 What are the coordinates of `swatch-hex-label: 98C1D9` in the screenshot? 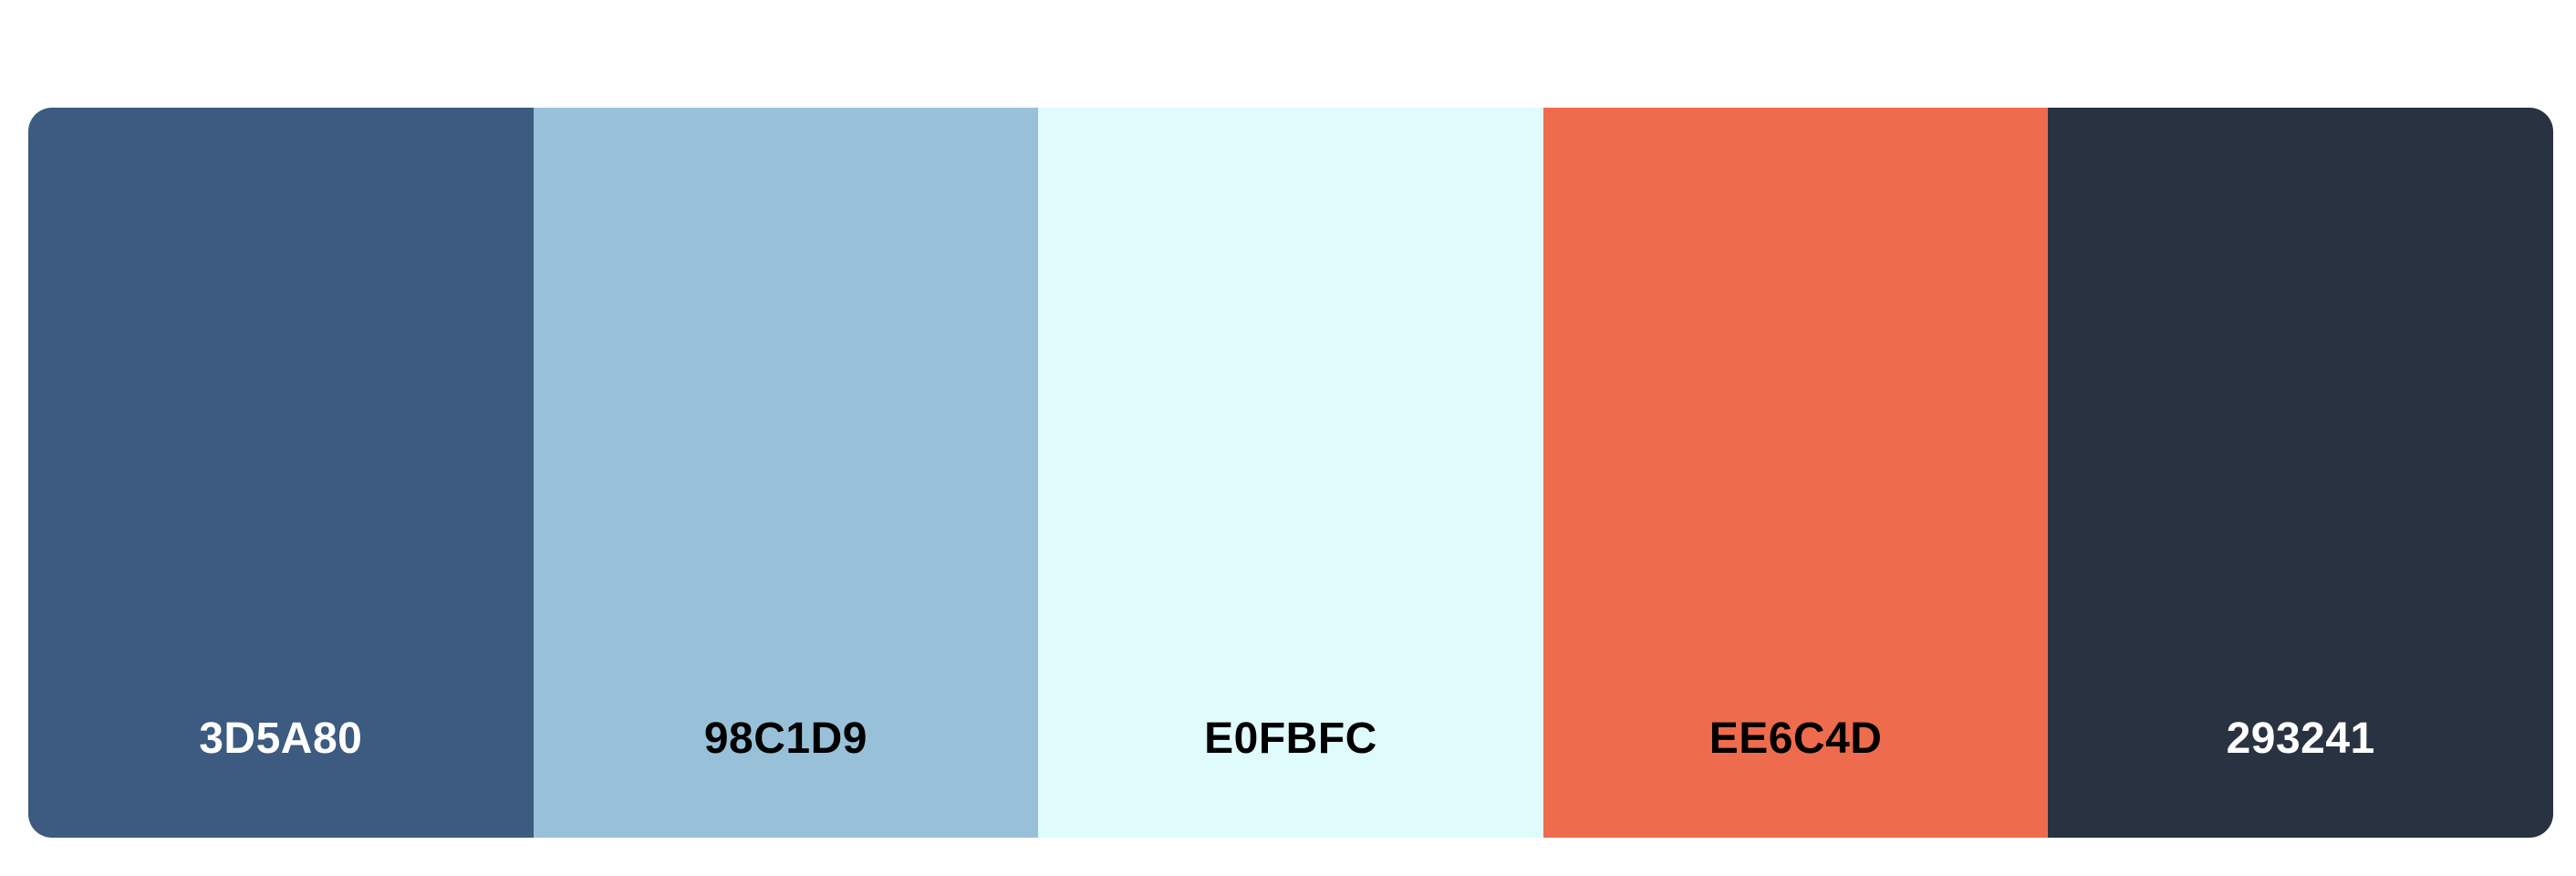 It's located at (785, 738).